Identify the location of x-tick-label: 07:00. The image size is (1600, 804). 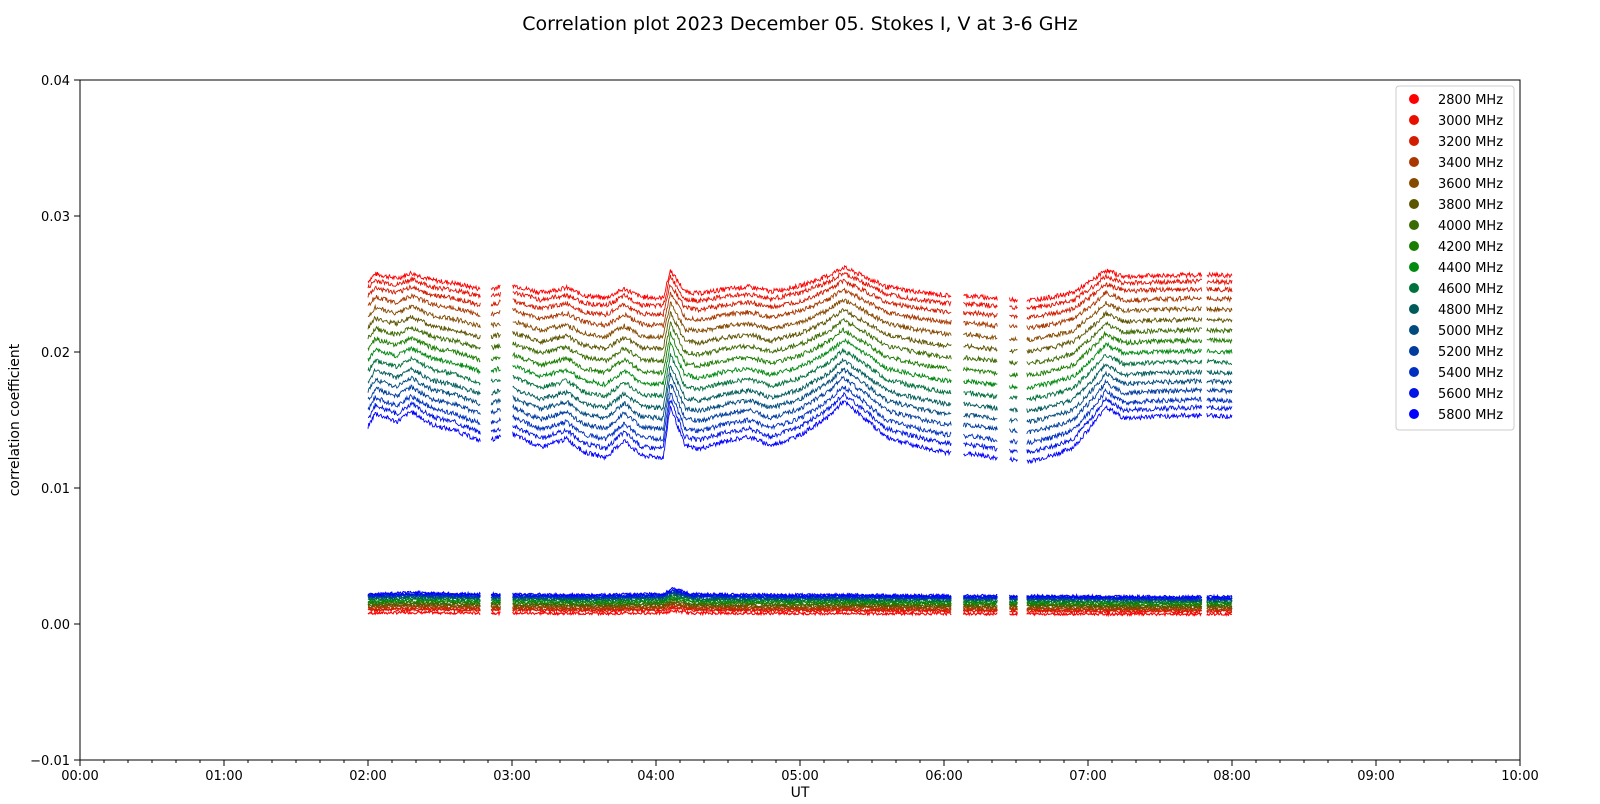
(1087, 776).